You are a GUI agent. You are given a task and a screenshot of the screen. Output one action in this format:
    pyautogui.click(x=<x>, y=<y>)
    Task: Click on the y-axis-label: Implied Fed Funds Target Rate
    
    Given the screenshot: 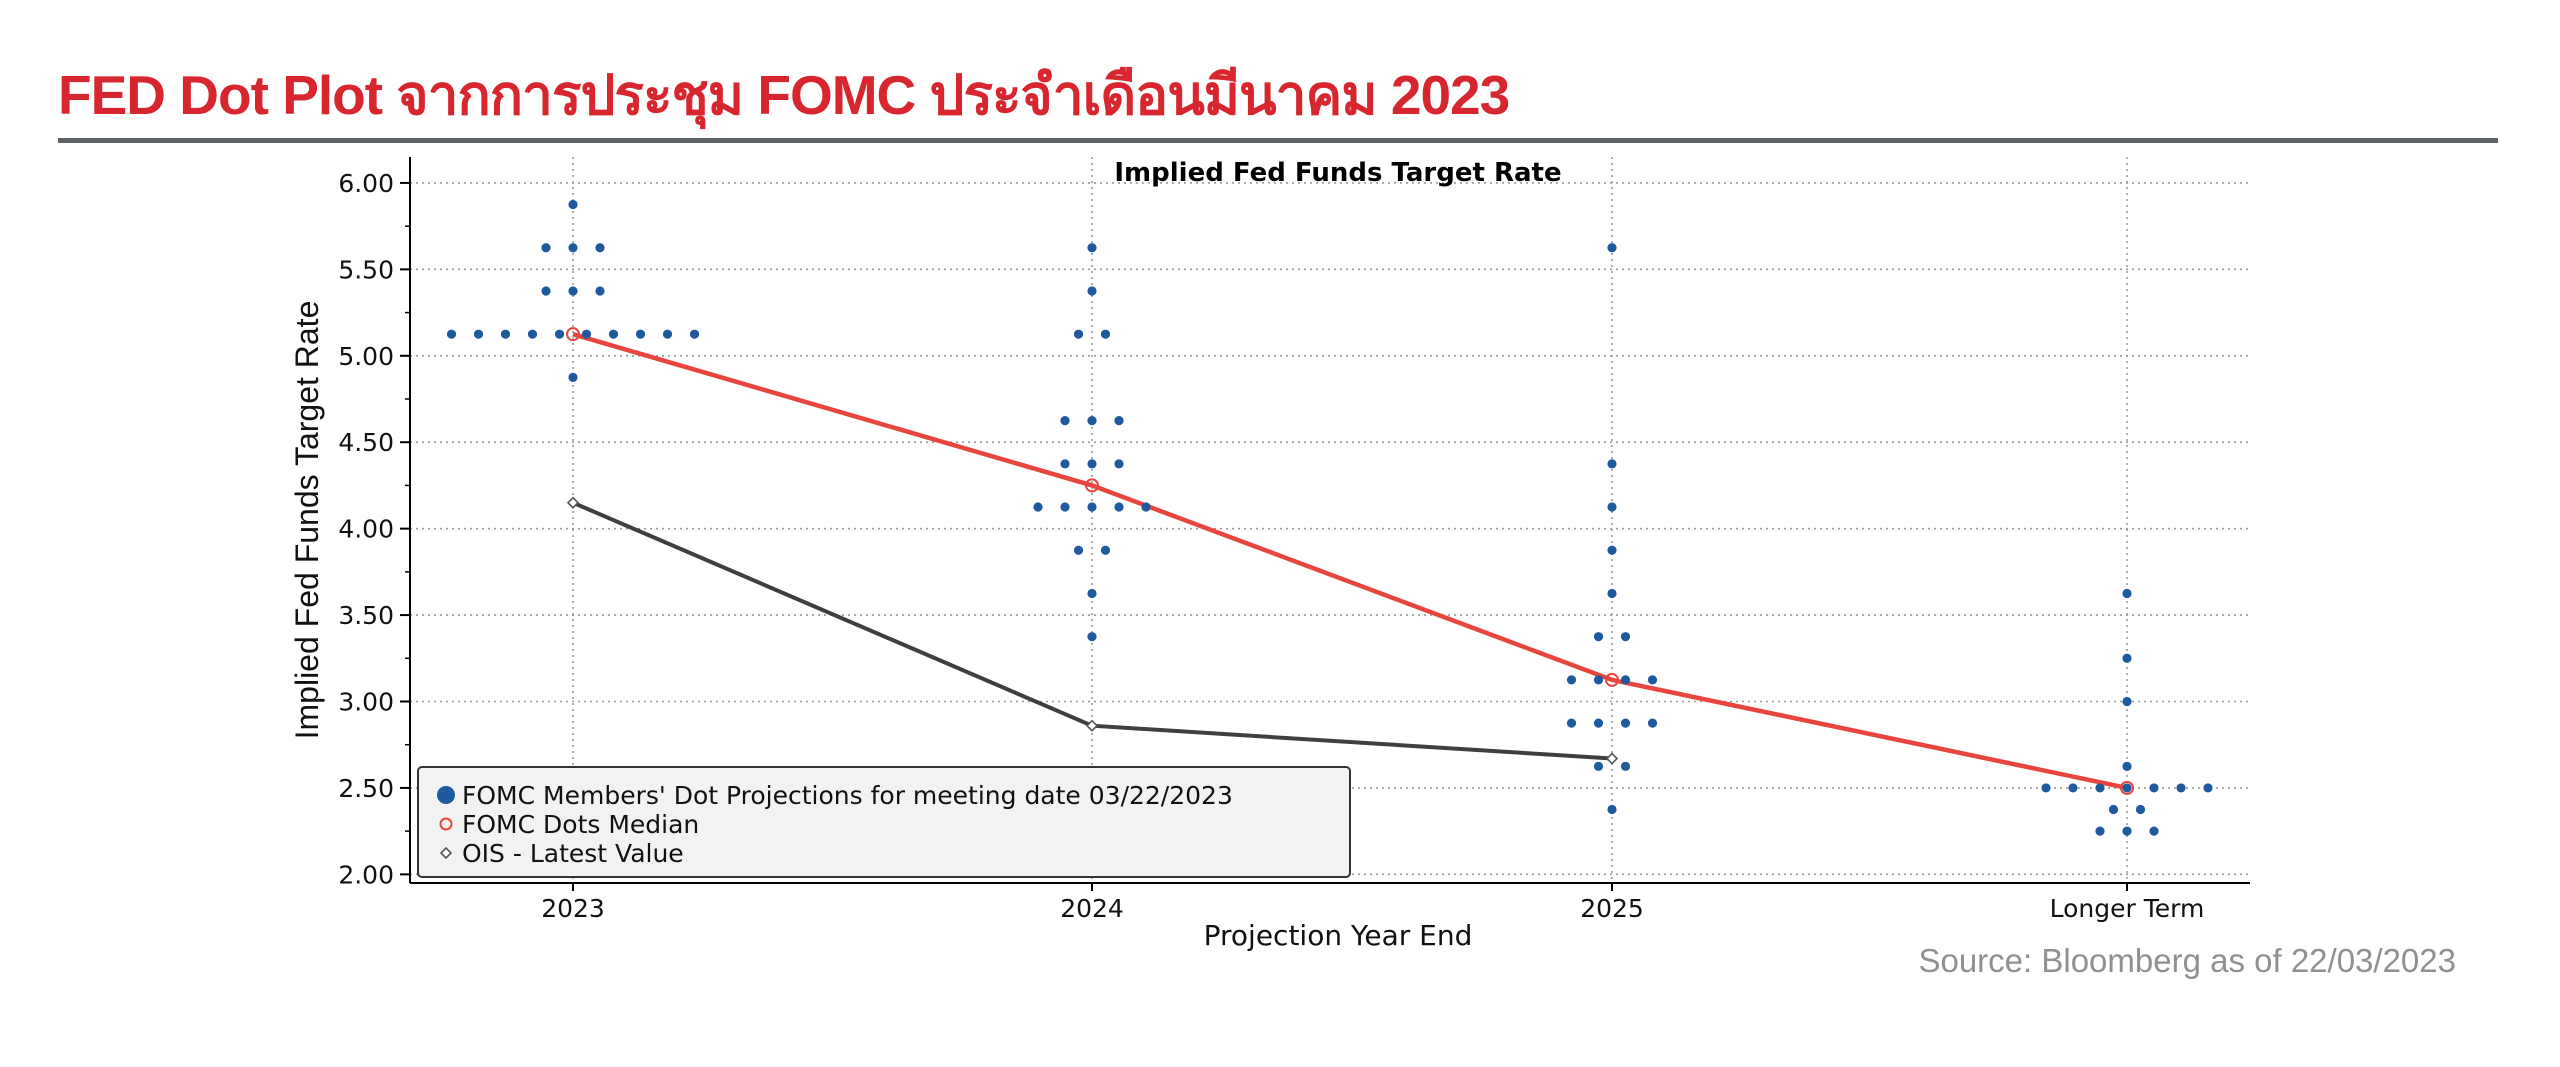 What is the action you would take?
    pyautogui.click(x=307, y=520)
    